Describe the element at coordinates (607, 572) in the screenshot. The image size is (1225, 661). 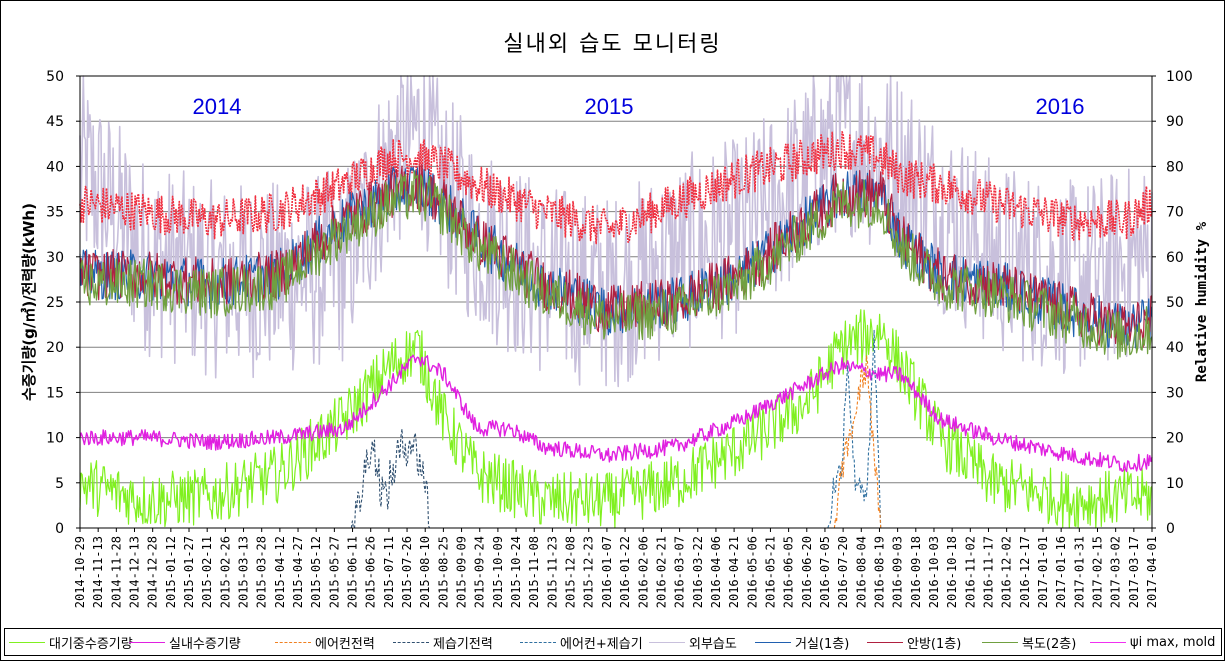
I see `x-tick-label: 2016-01-07` at that location.